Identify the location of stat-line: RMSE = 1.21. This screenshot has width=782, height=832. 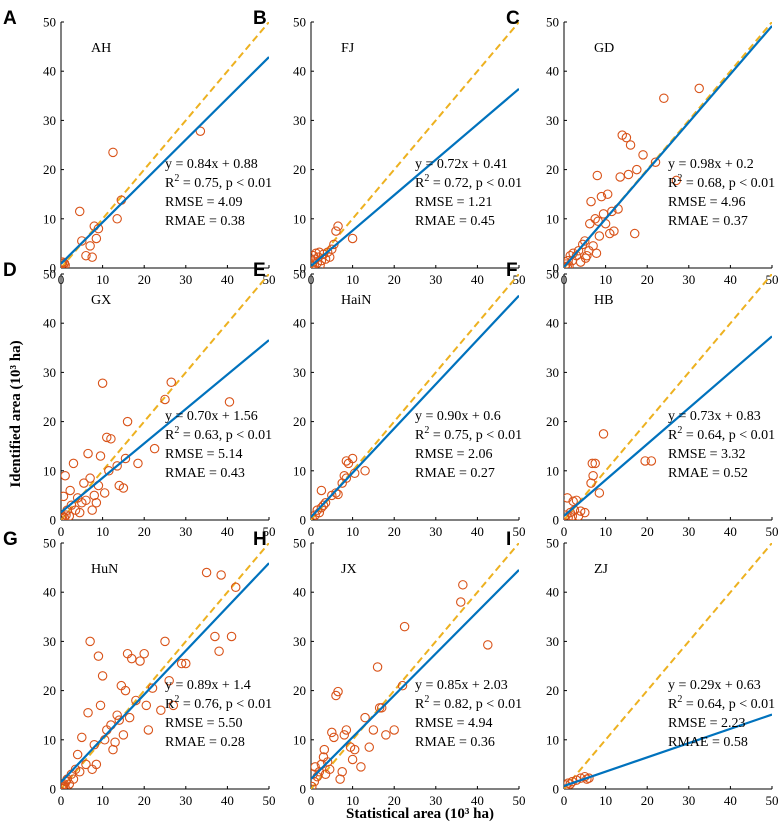
(454, 202).